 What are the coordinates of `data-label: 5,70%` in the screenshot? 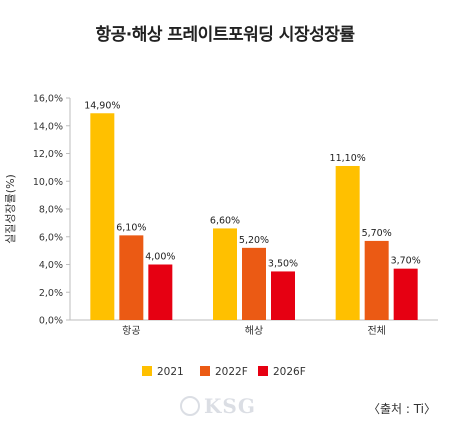 It's located at (377, 233).